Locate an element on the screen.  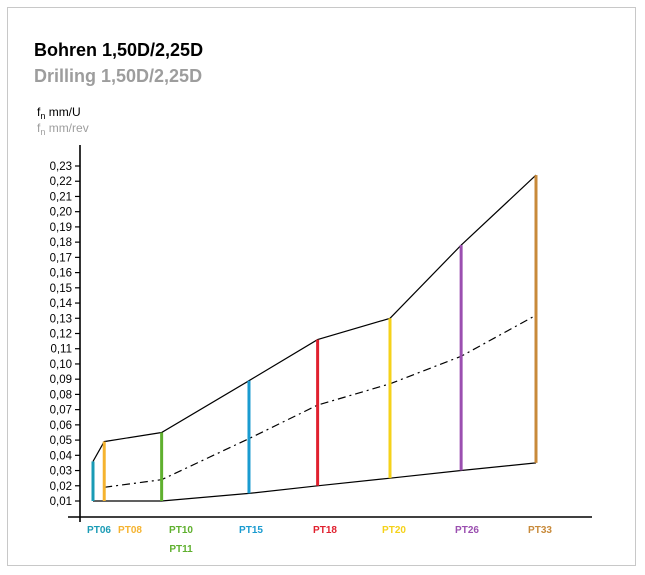
y-tick-label: 0,08 is located at coordinates (61, 395).